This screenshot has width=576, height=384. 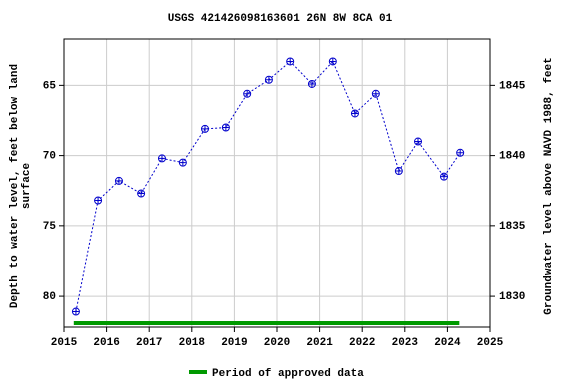 I want to click on y2-tick-label: 1830, so click(x=512, y=297).